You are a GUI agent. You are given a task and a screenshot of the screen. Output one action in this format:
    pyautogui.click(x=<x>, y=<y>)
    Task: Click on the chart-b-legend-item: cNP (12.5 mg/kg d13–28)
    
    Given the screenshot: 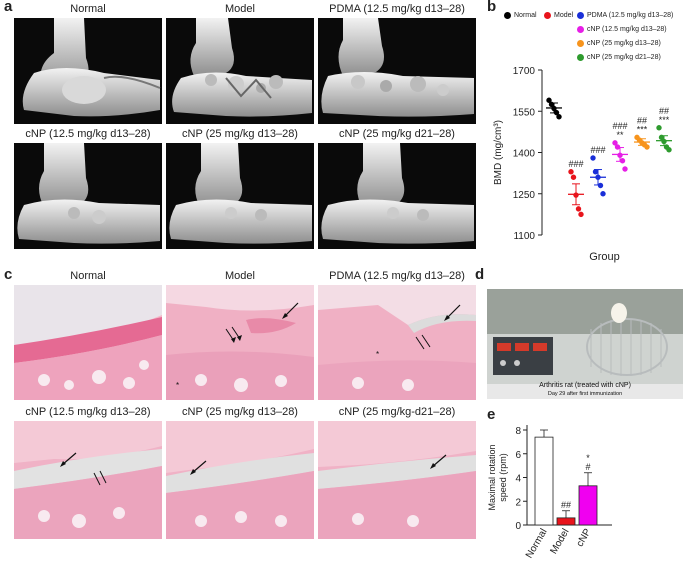 What is the action you would take?
    pyautogui.click(x=622, y=29)
    